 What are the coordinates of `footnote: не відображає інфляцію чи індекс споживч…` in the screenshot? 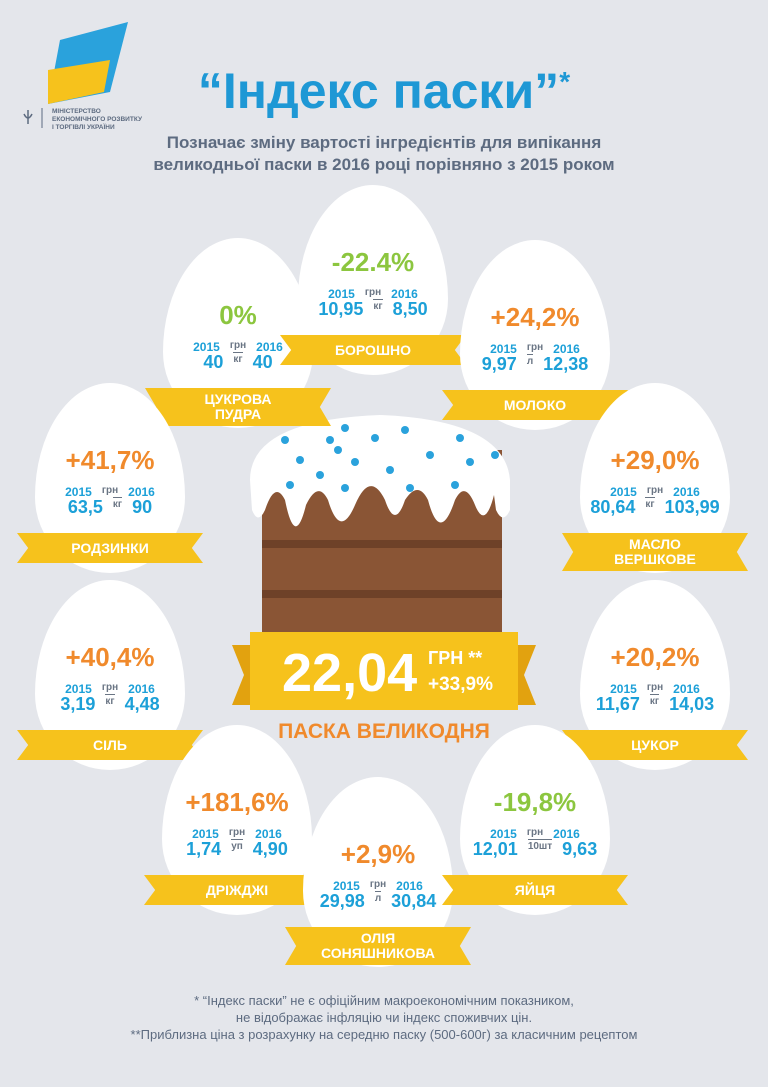 It's located at (384, 1017).